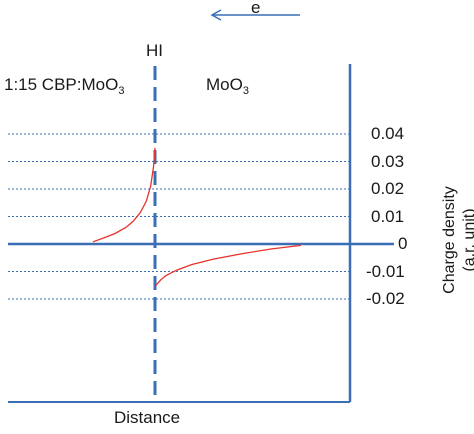 This screenshot has height=434, width=474. I want to click on y-tick-label: 0.01, so click(388, 216).